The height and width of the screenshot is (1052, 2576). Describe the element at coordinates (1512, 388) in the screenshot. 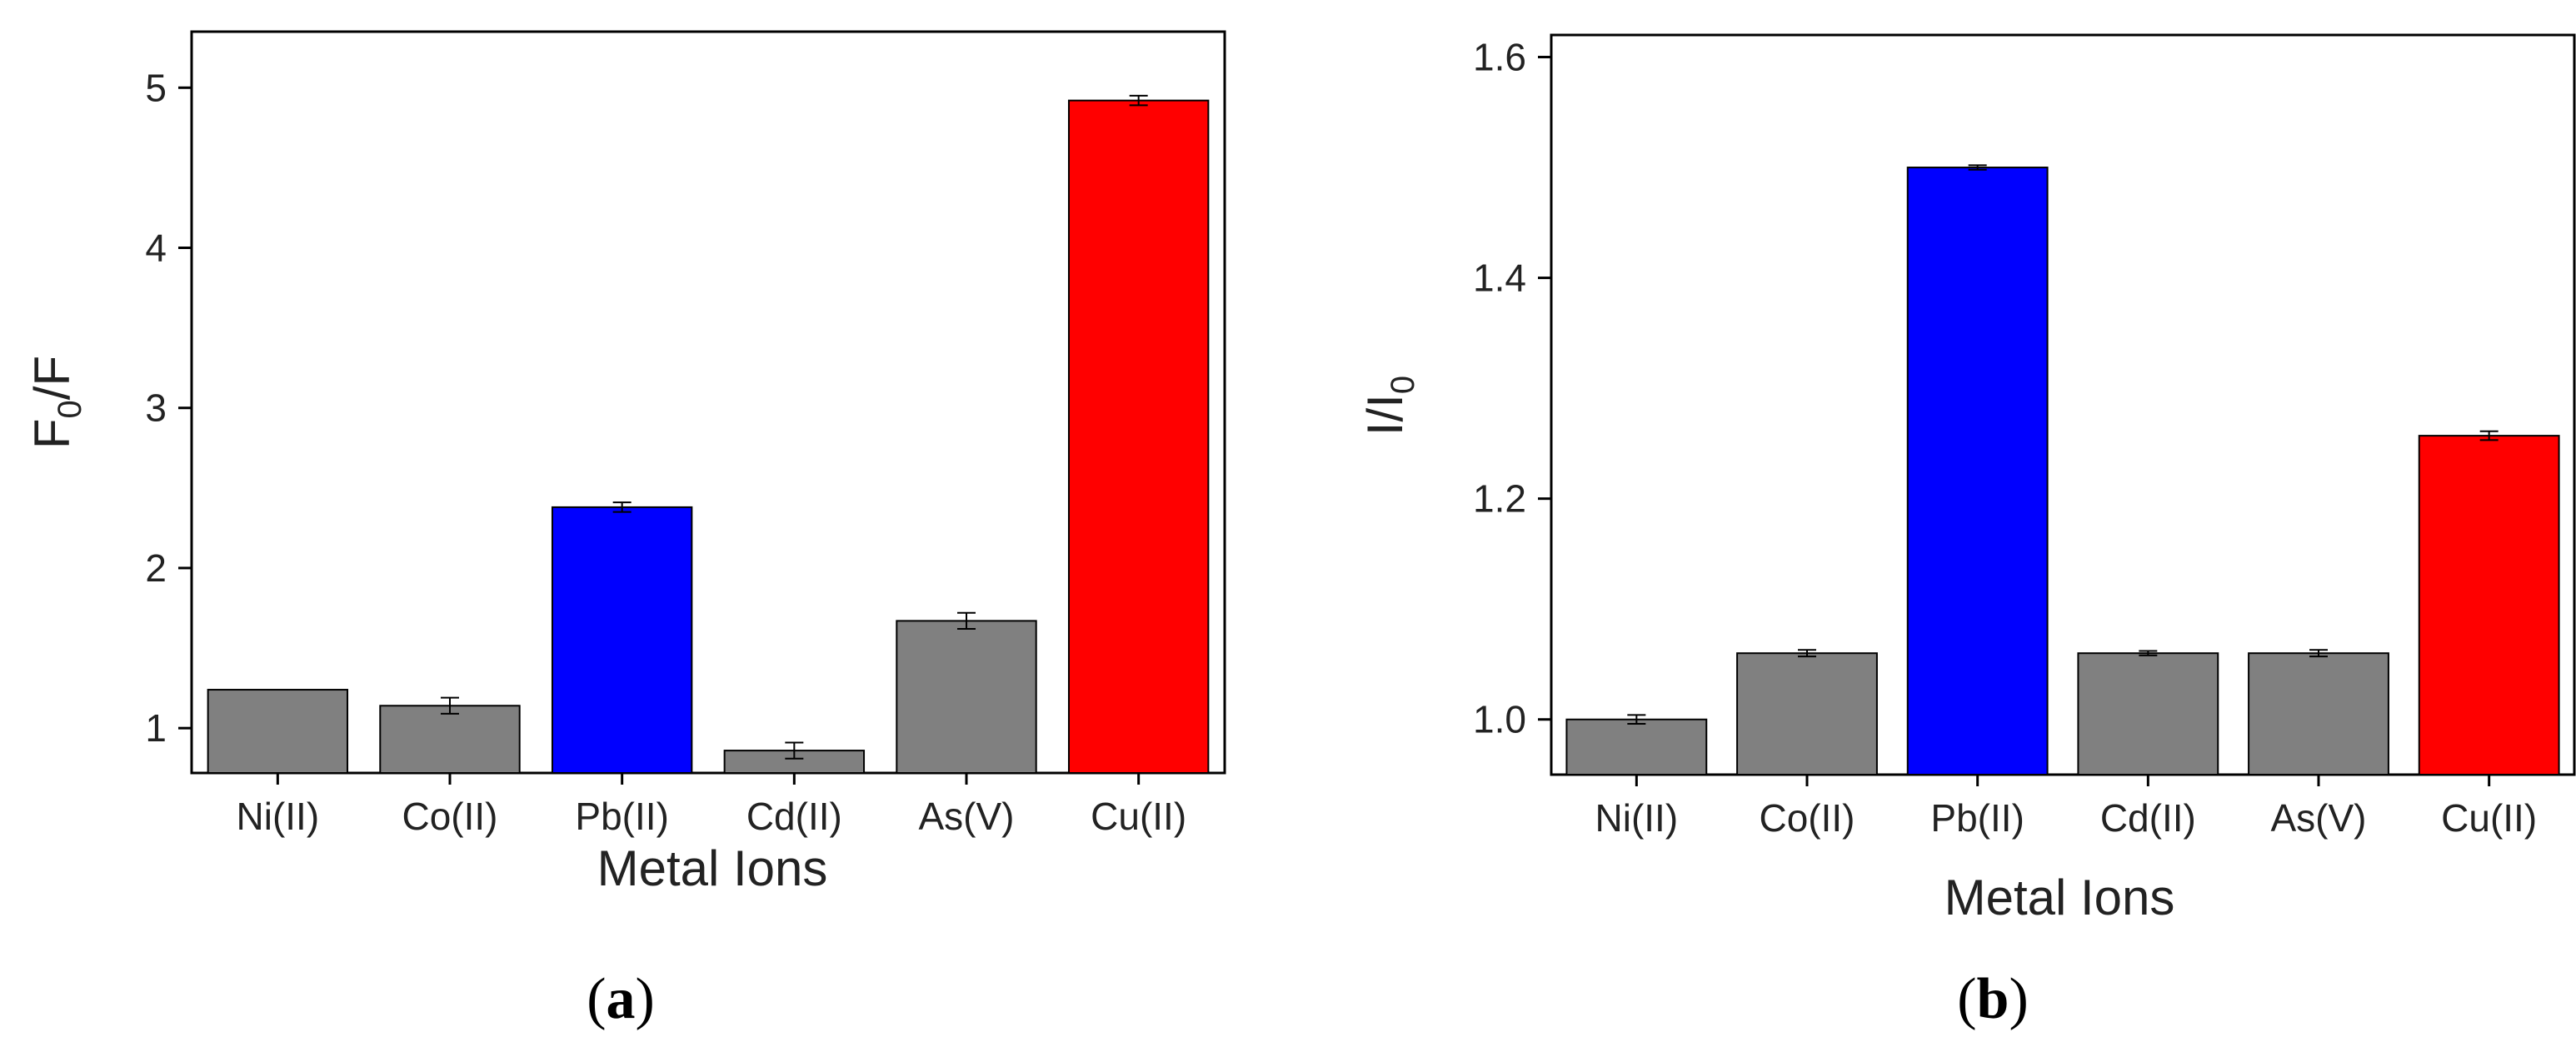

I see `y-ticks-b: 1.0 1.2 1.4 1.6` at that location.